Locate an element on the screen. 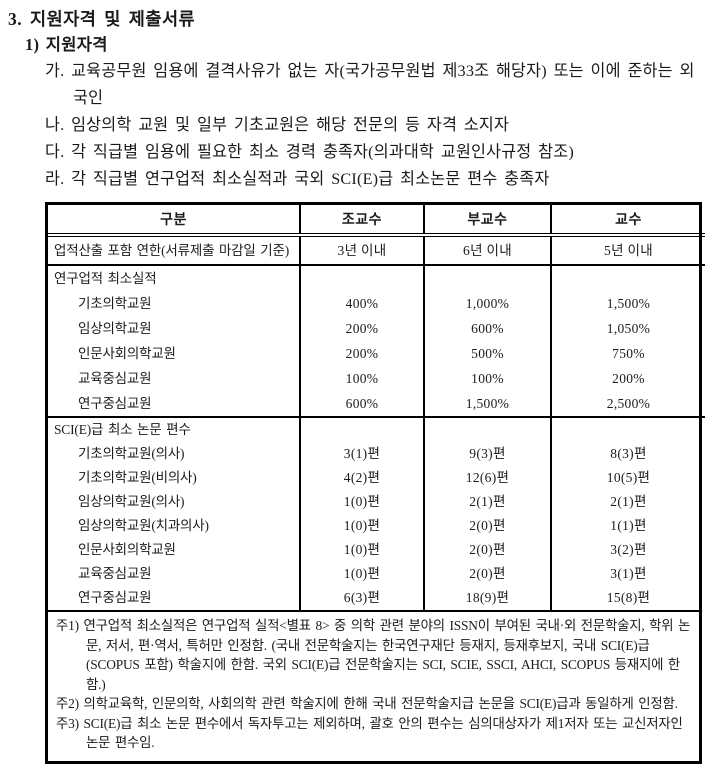 This screenshot has height=764, width=724. table-row: 인문사회의학교원 200% 500% 750% is located at coordinates (376, 353).